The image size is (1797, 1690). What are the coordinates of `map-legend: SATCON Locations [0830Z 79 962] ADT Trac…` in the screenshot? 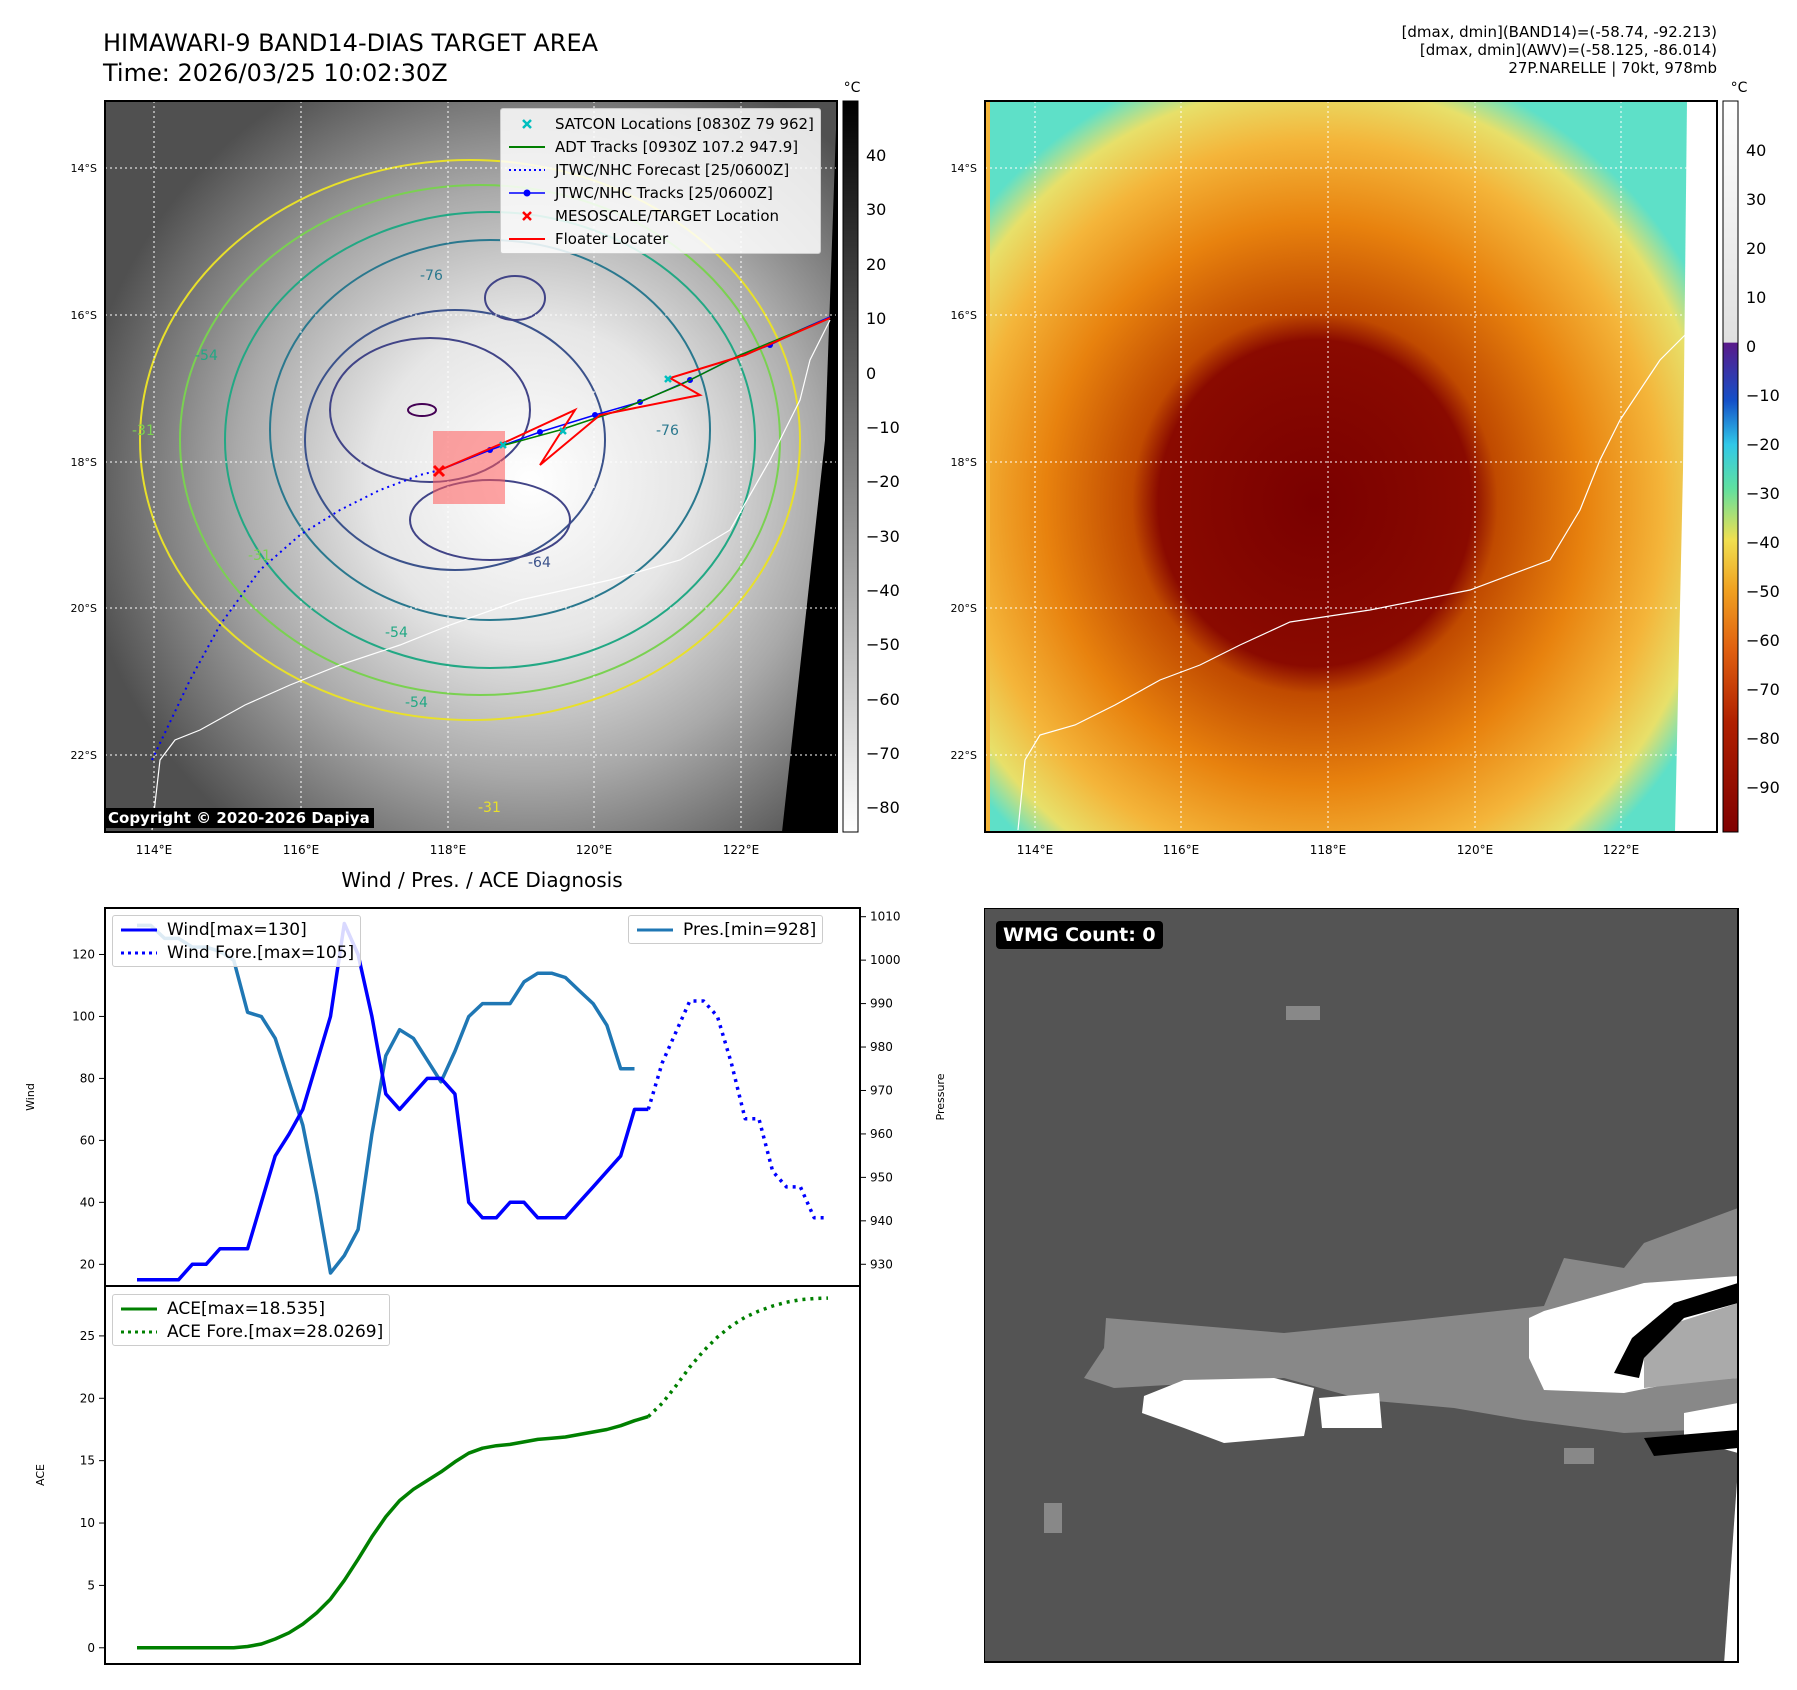 It's located at (660, 181).